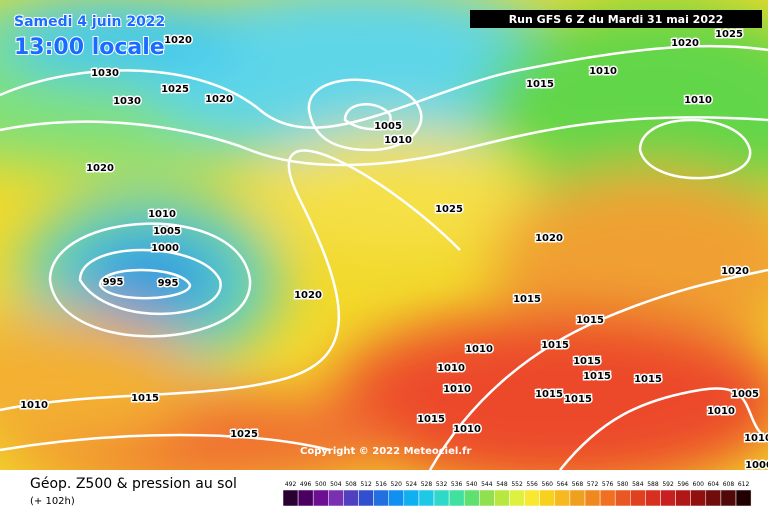 This screenshot has height=512, width=768. I want to click on run-label: Run GFS 6 Z du Mardi 31 mai 2022, so click(616, 19).